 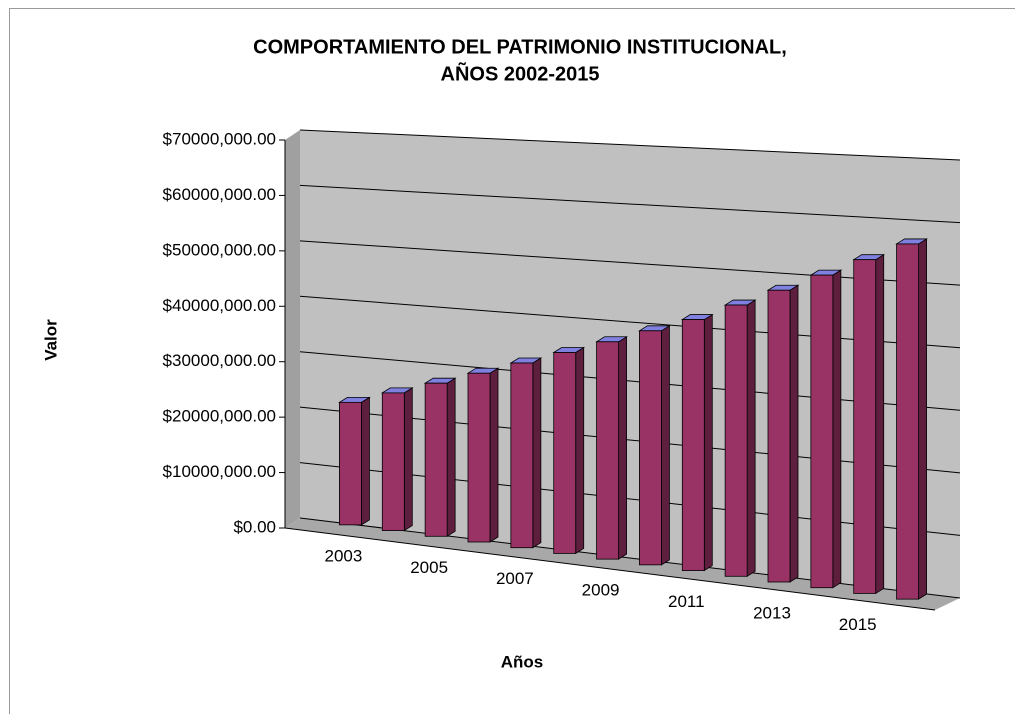 I want to click on y-axis-title: Valor, so click(x=50, y=340).